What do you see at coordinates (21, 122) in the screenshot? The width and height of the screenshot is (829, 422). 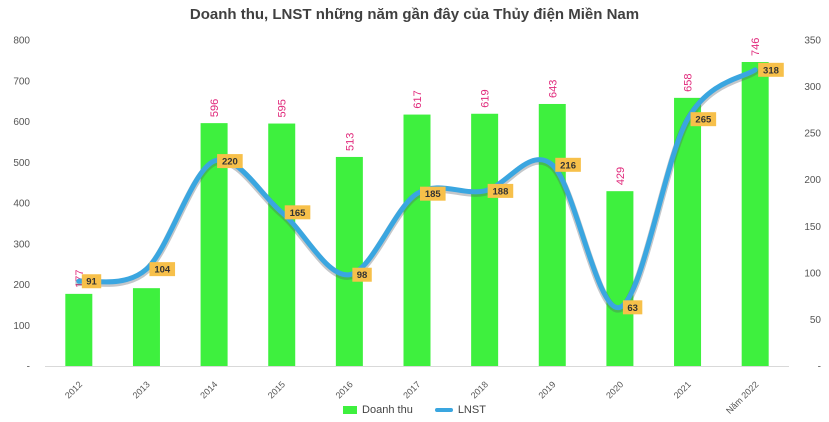 I see `y-left-tick-label: 600` at bounding box center [21, 122].